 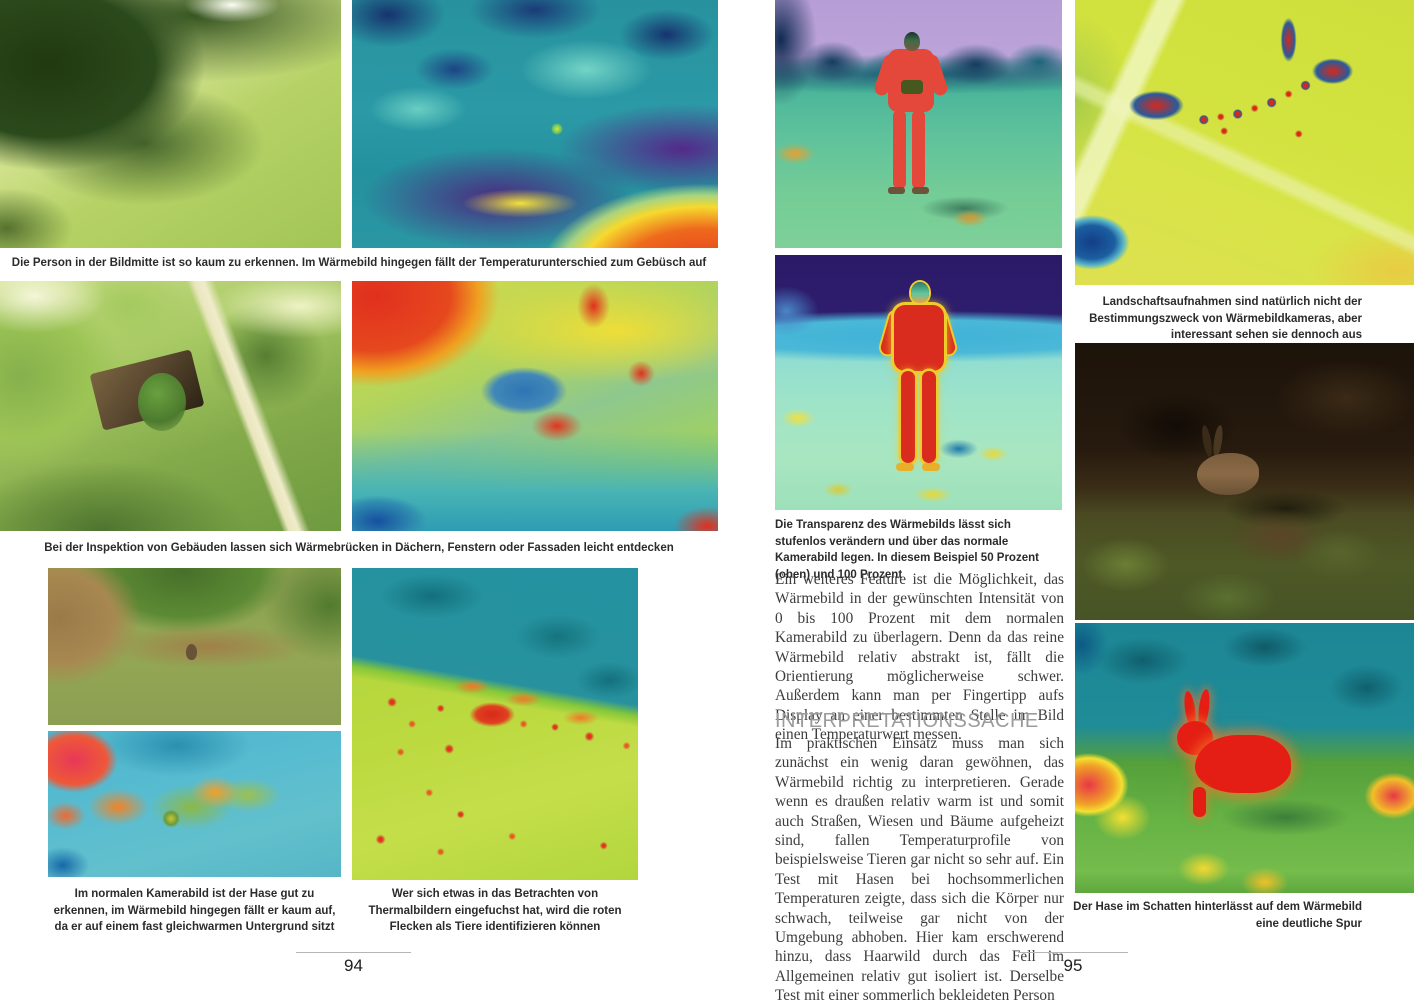 I want to click on thermal-image-hare-shadow, so click(x=1244, y=758).